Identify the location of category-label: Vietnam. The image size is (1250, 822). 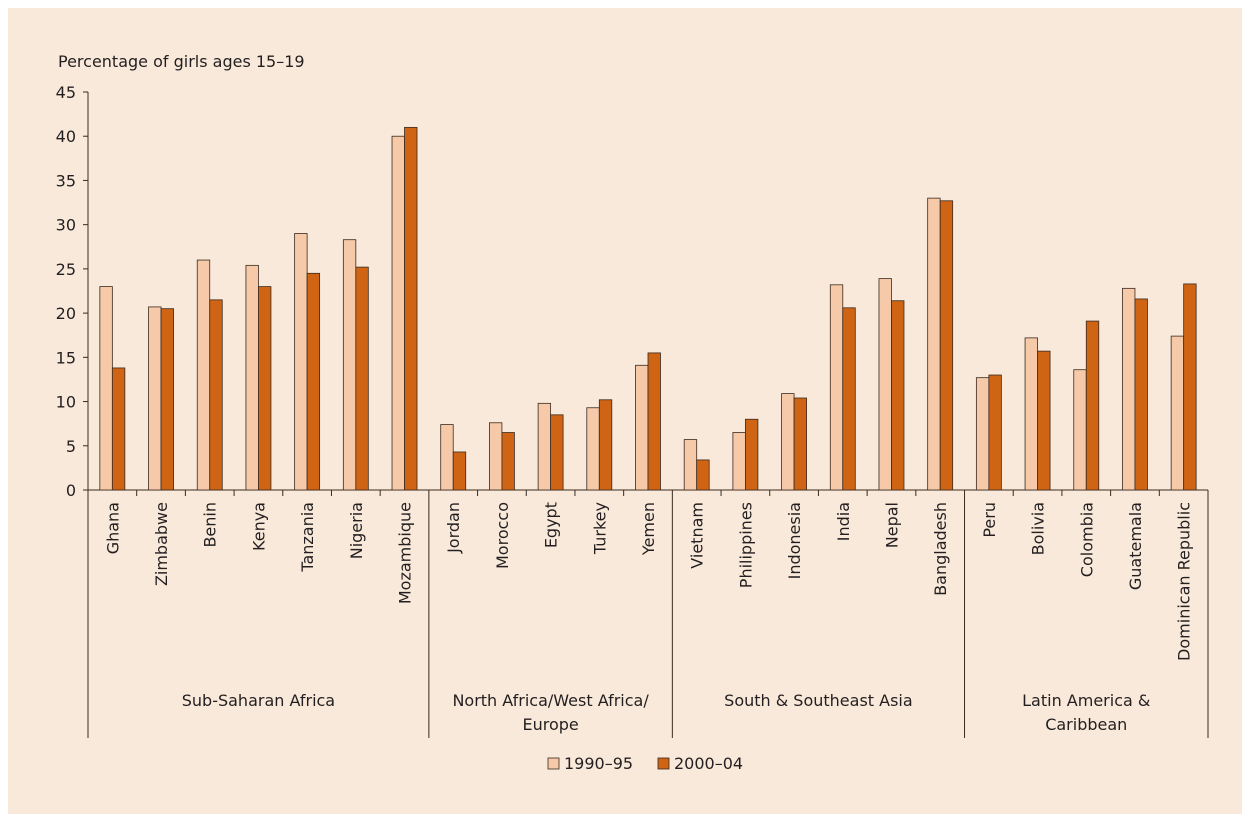
(697, 535).